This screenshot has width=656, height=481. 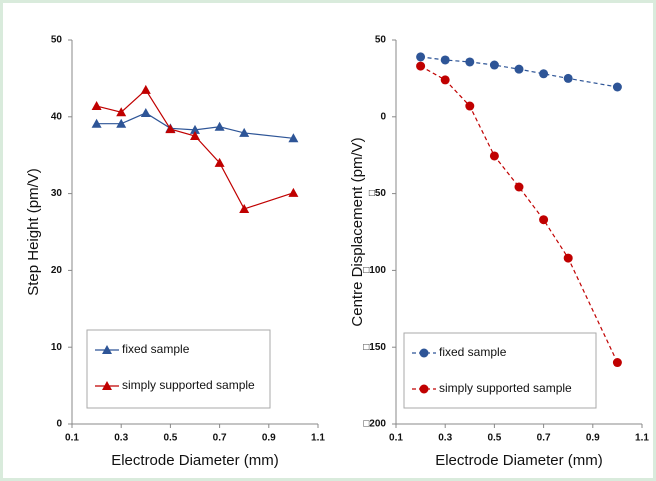 What do you see at coordinates (357, 231) in the screenshot?
I see `y-axis-title: Centre Displacement (pm/V)` at bounding box center [357, 231].